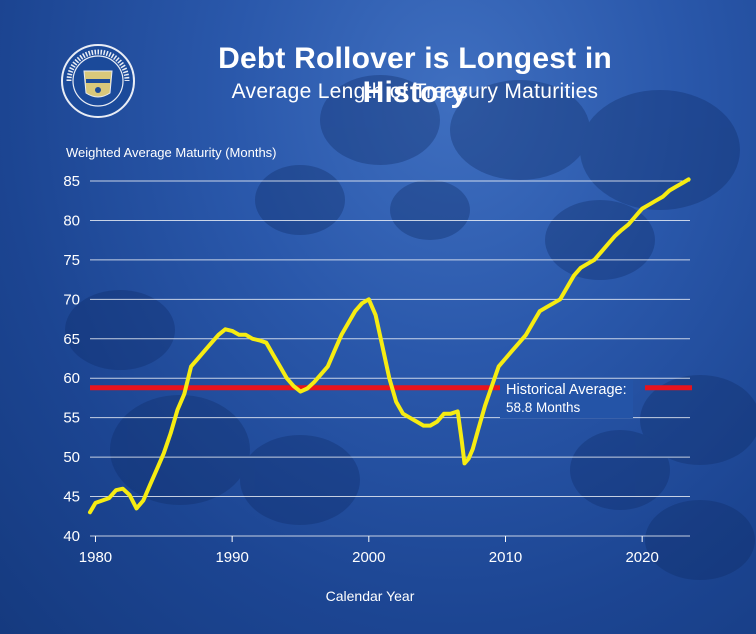 The image size is (756, 634). What do you see at coordinates (71, 418) in the screenshot?
I see `y-tick-label: 55` at bounding box center [71, 418].